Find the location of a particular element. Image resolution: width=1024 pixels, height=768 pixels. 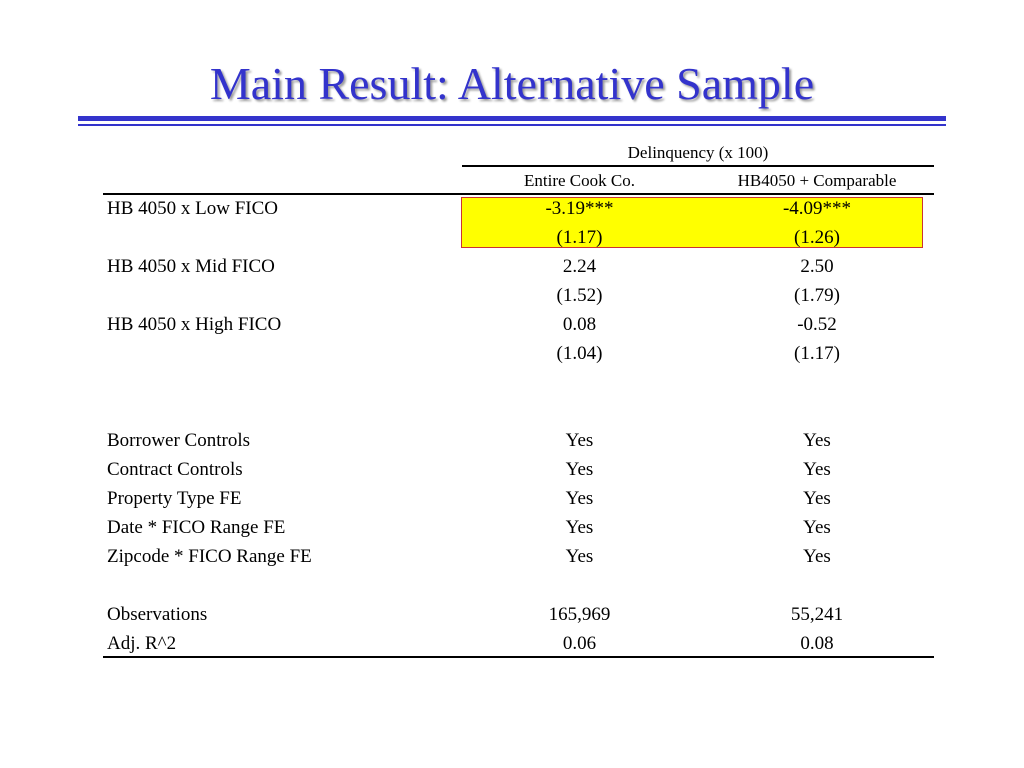

high-fico-estimate-col1: 0.08 is located at coordinates (579, 324).